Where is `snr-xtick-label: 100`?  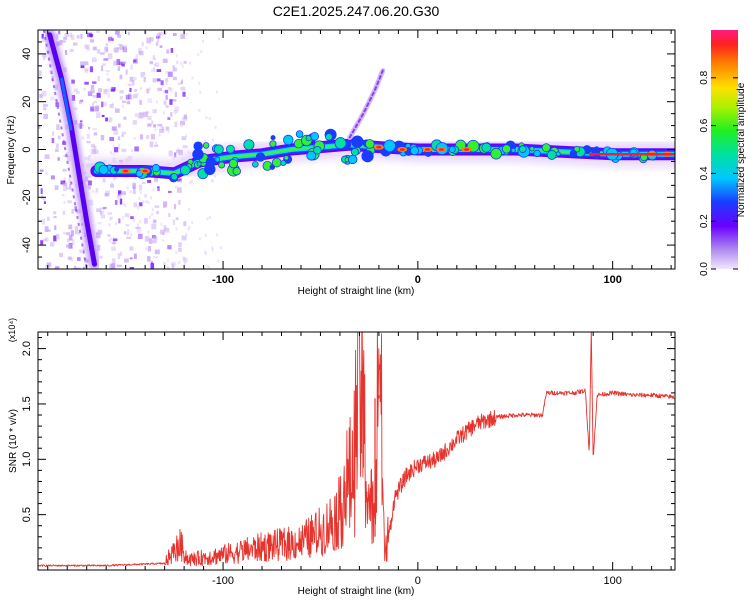
snr-xtick-label: 100 is located at coordinates (612, 581).